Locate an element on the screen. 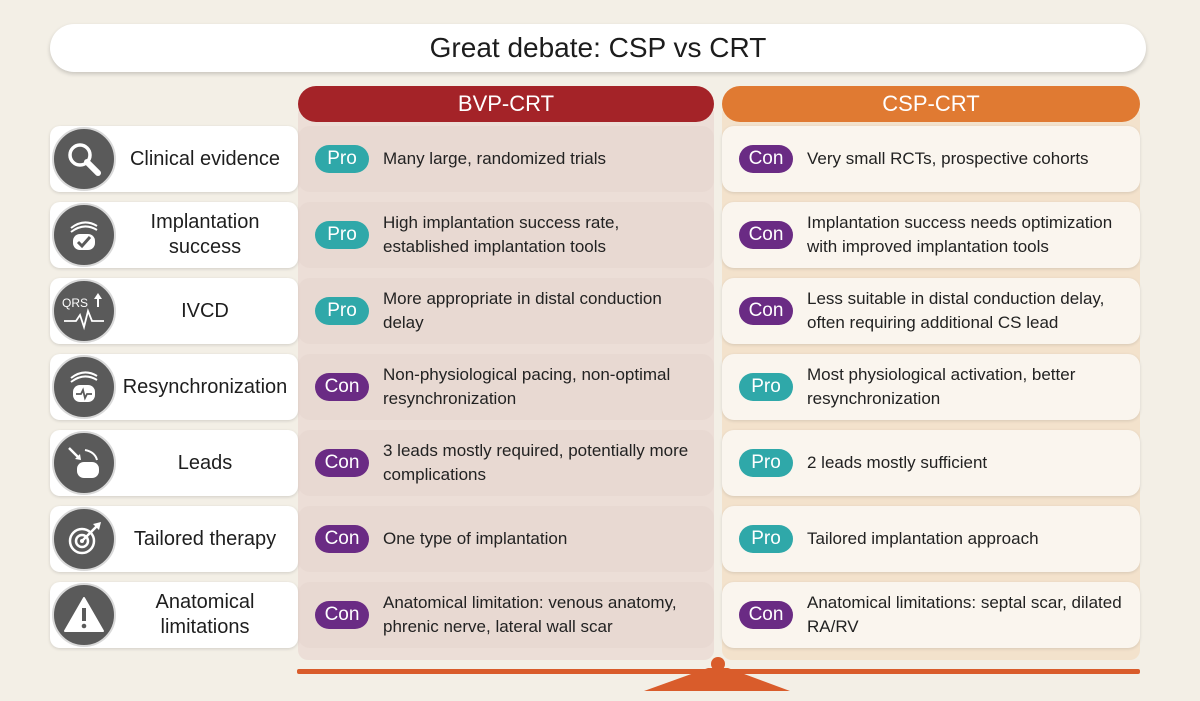 The width and height of the screenshot is (1200, 701). category-label: Implantation success is located at coordinates (205, 235).